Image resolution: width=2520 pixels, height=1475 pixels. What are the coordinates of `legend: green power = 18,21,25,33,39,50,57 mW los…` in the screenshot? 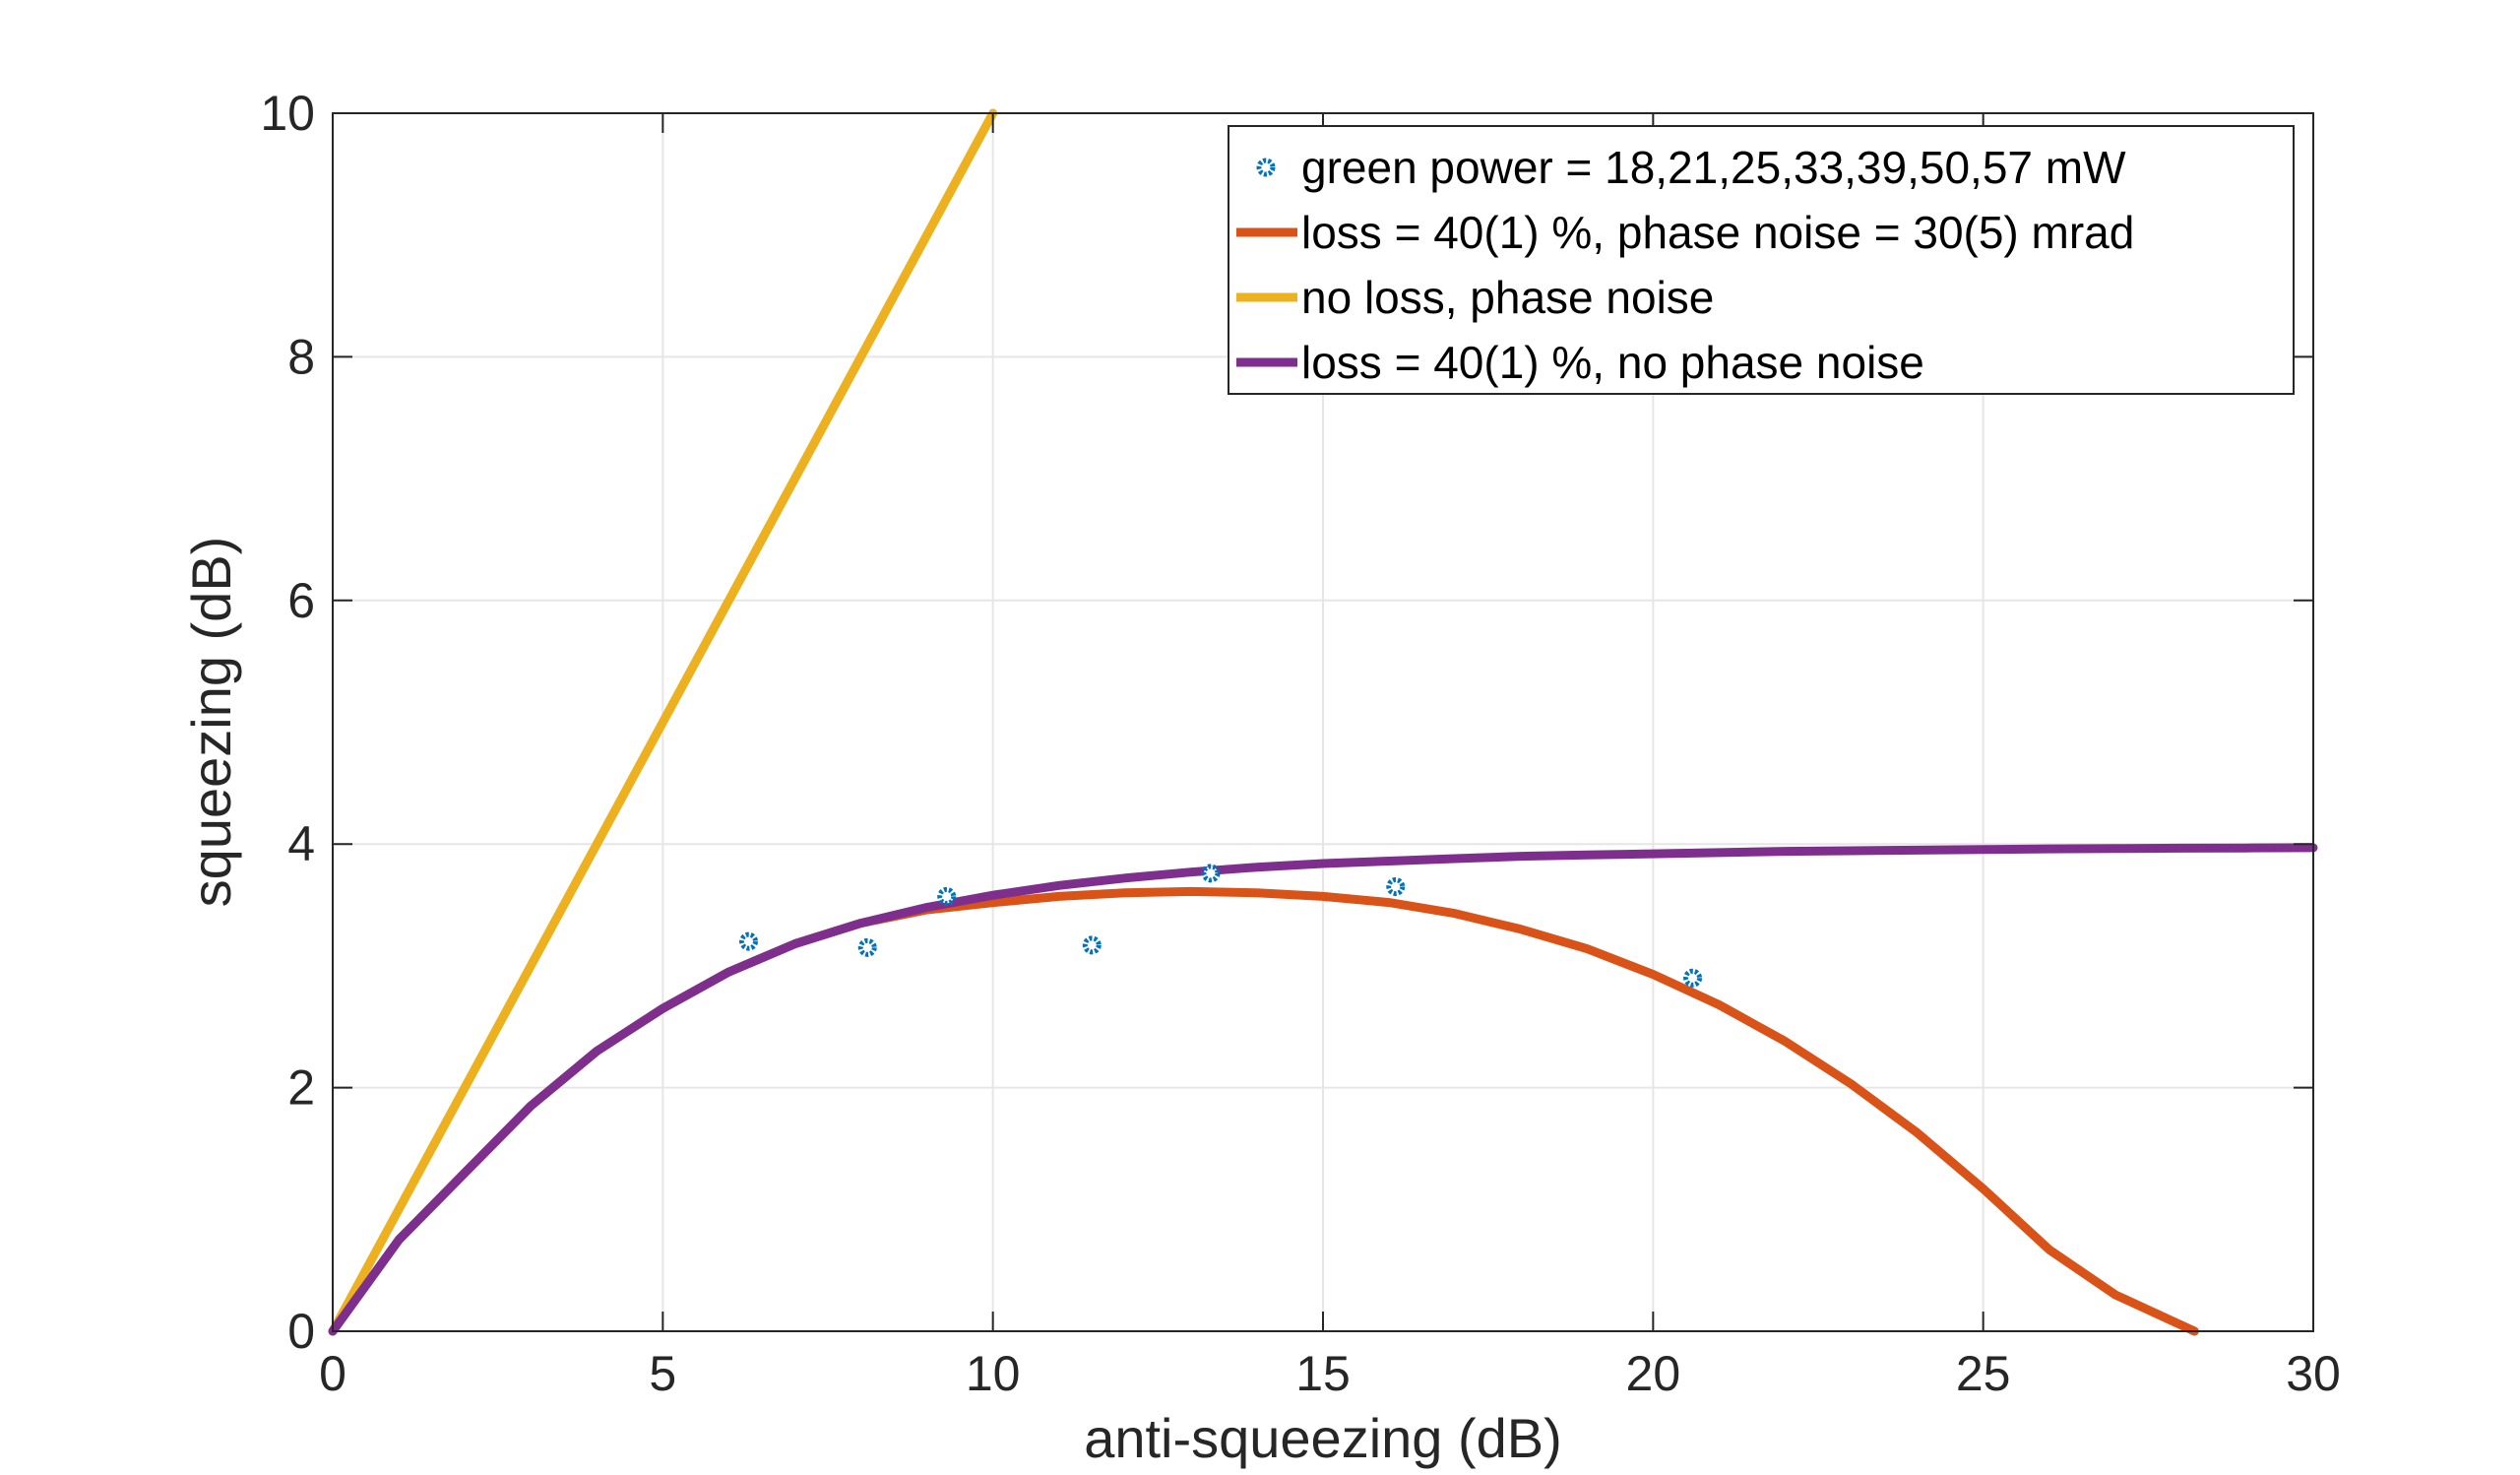 It's located at (1761, 260).